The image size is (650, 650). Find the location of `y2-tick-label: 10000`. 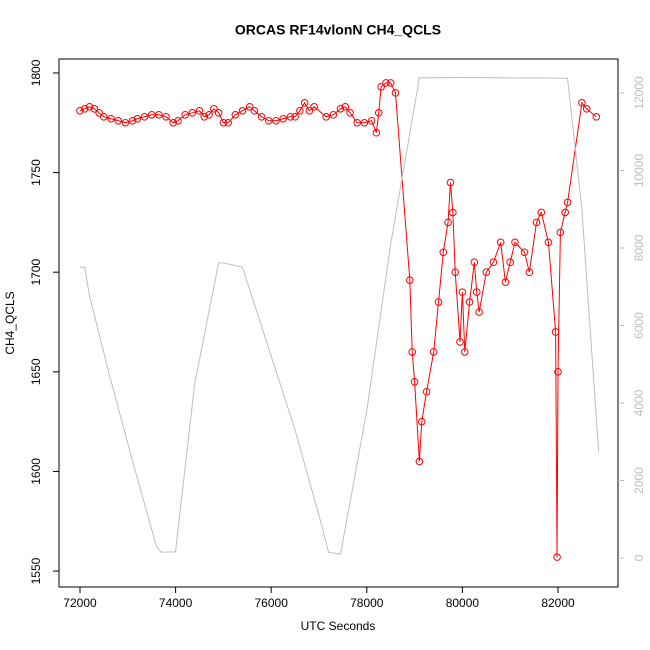

y2-tick-label: 10000 is located at coordinates (639, 170).